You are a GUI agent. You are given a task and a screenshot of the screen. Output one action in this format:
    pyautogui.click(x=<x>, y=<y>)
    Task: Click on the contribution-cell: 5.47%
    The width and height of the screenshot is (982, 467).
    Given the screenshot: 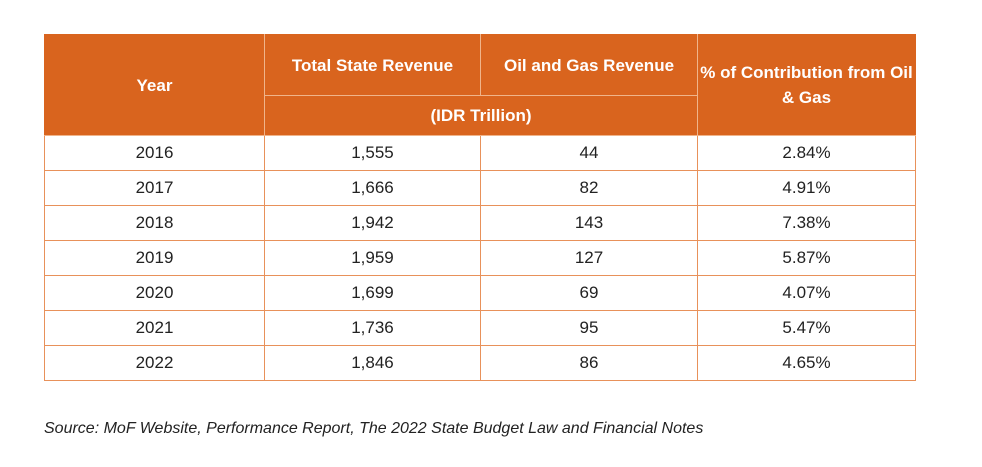 What is the action you would take?
    pyautogui.click(x=806, y=328)
    